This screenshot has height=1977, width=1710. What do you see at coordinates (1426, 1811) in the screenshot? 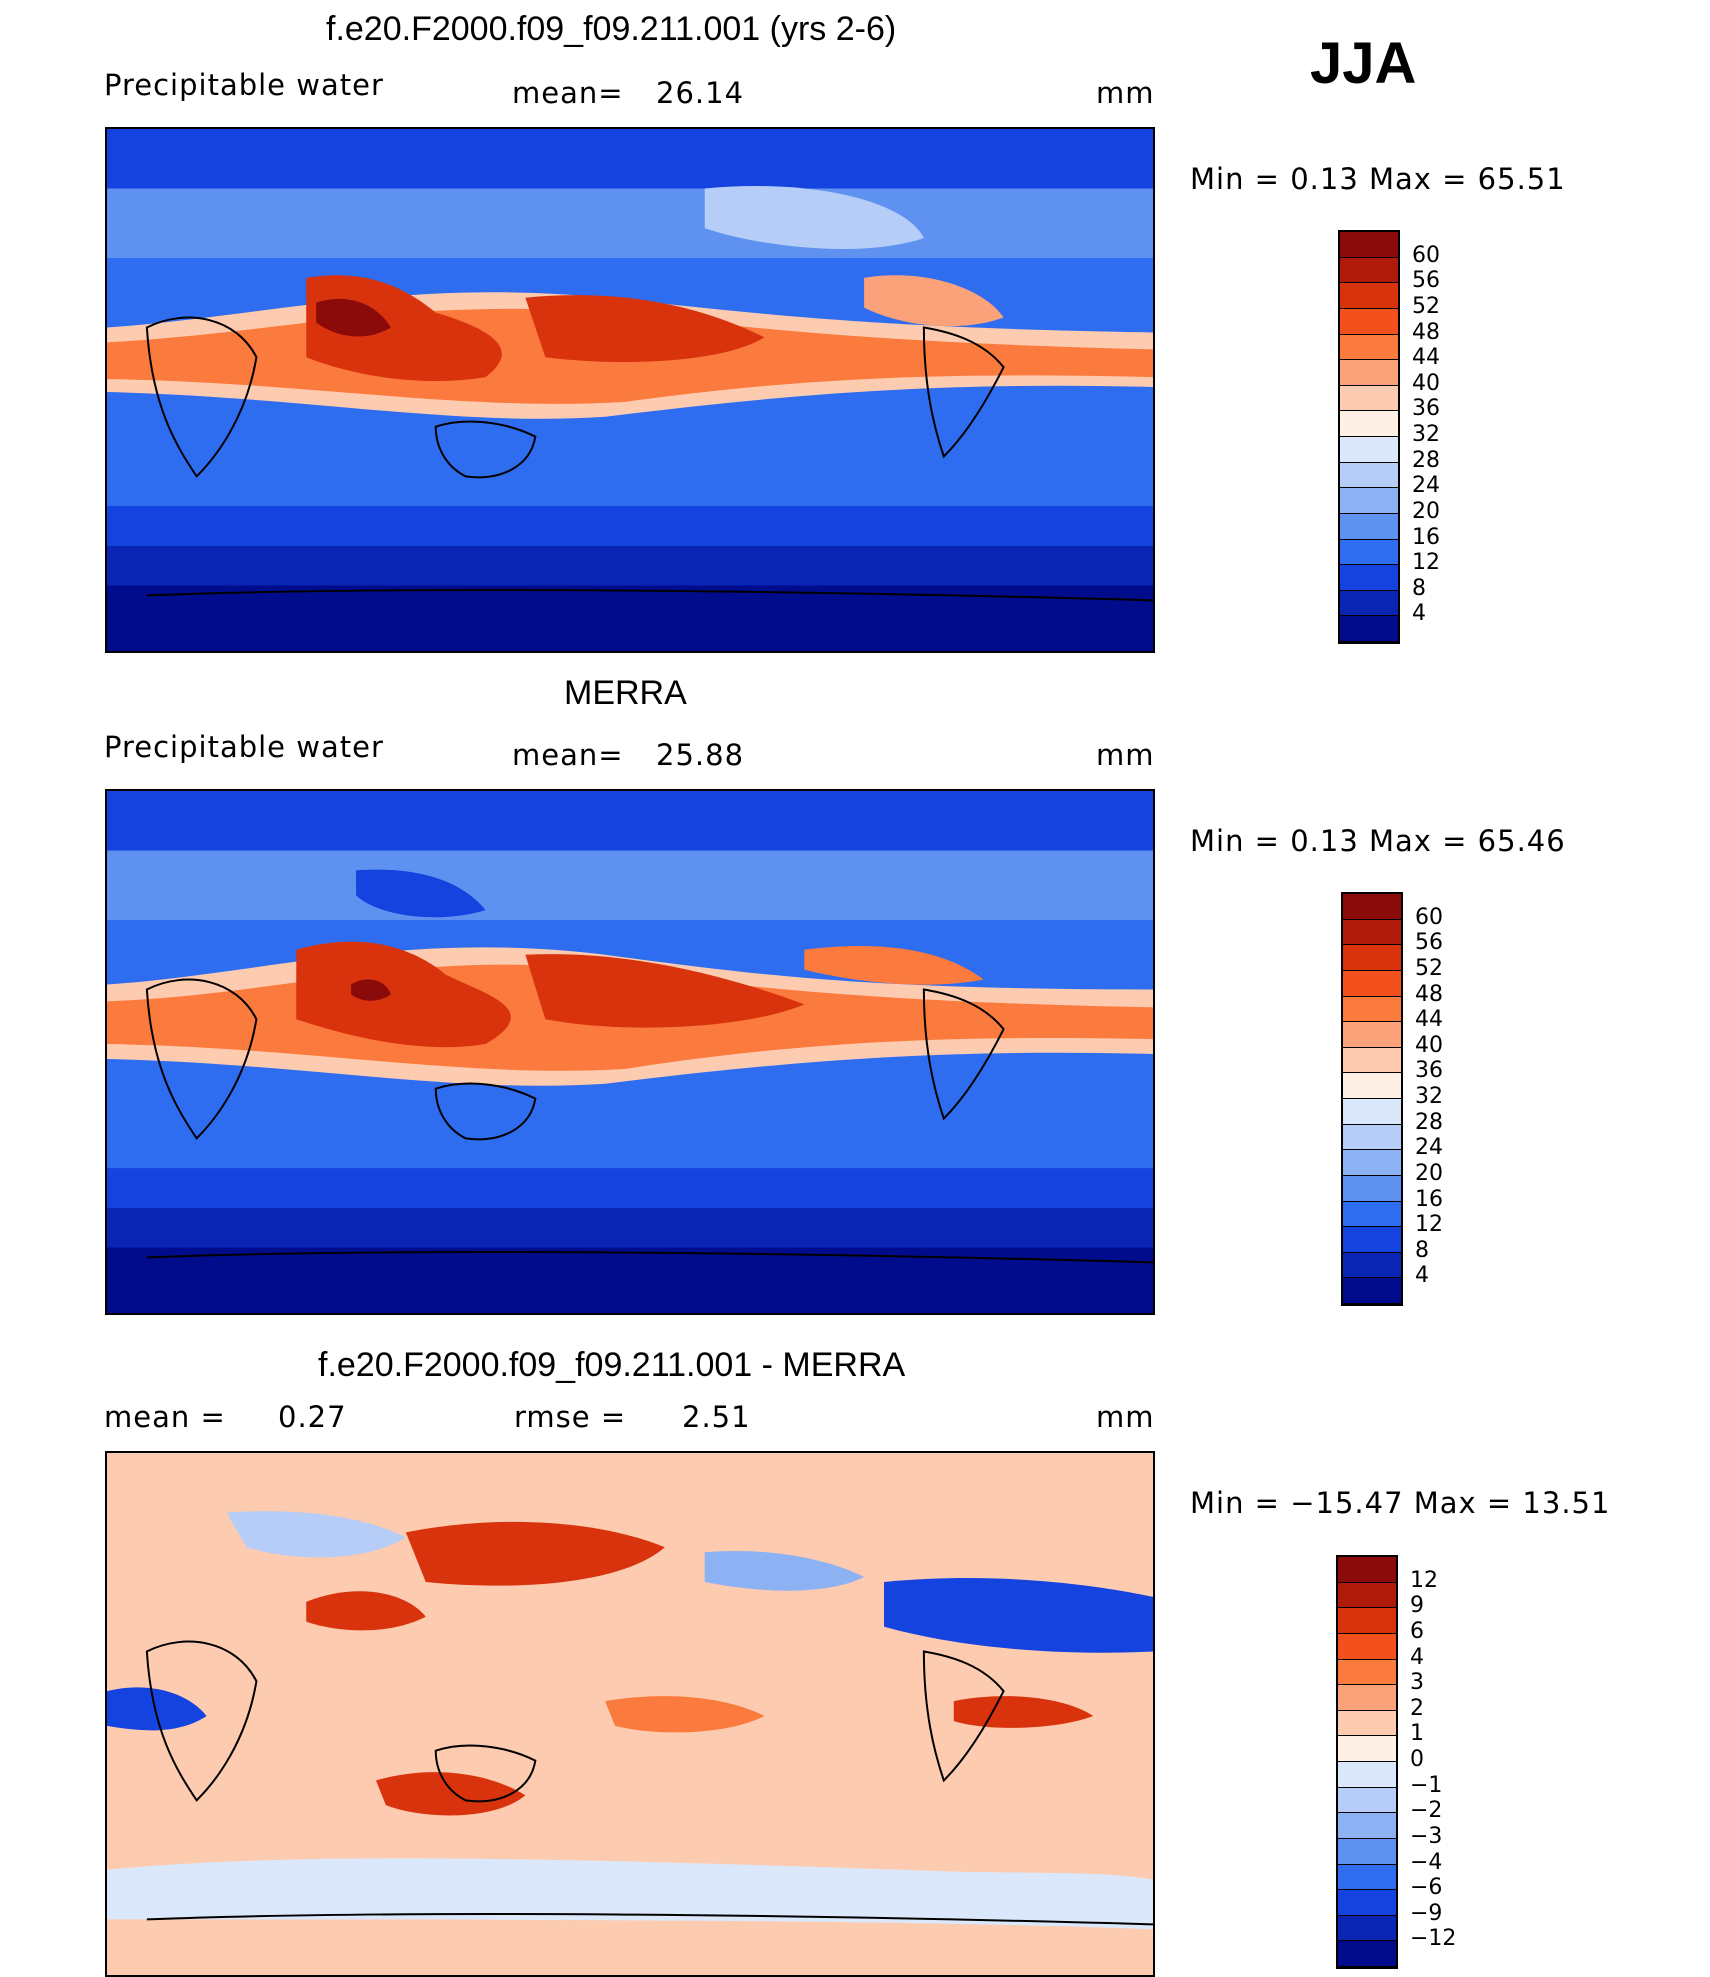
I see `colorbar-tick-label: −2` at bounding box center [1426, 1811].